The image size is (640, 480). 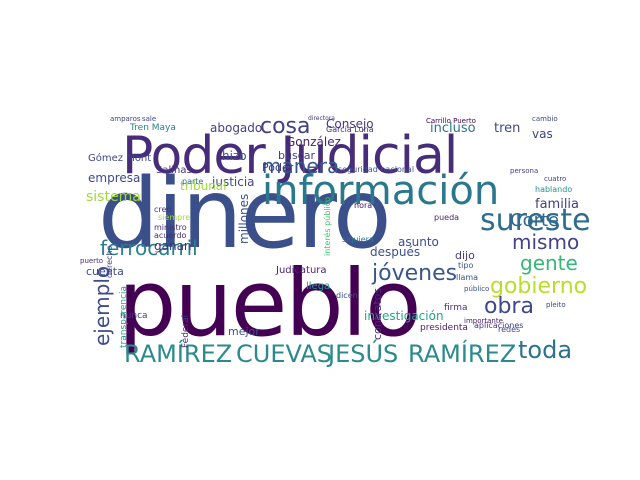 I want to click on cloud-word: redes, so click(x=509, y=329).